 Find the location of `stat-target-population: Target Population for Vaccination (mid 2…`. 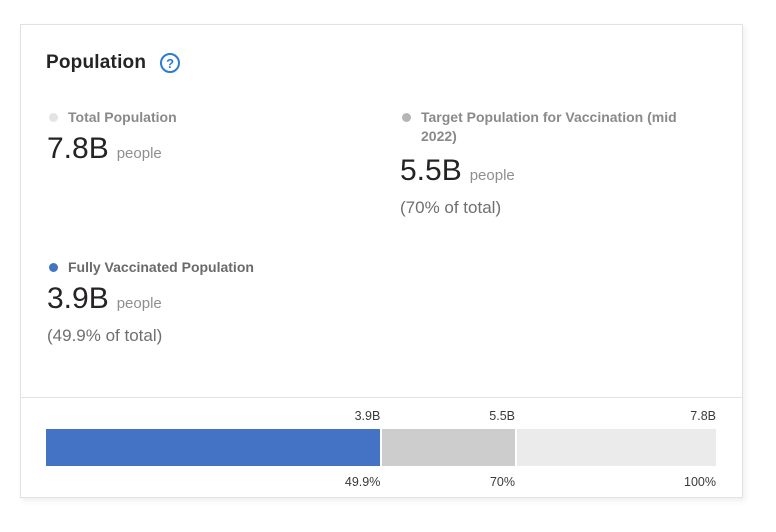

stat-target-population: Target Population for Vaccination (mid 2… is located at coordinates (565, 163).